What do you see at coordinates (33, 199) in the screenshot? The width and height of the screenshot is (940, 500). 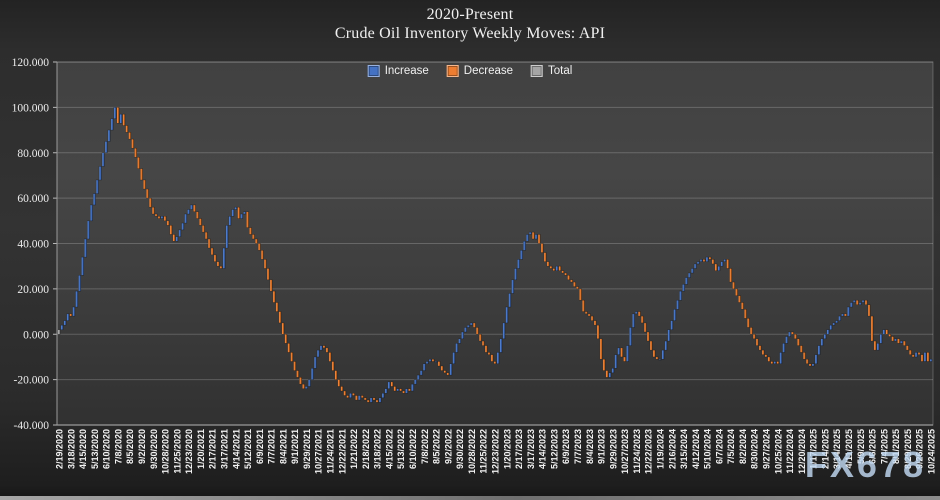 I see `y-axis-tick-label: 60.000` at bounding box center [33, 199].